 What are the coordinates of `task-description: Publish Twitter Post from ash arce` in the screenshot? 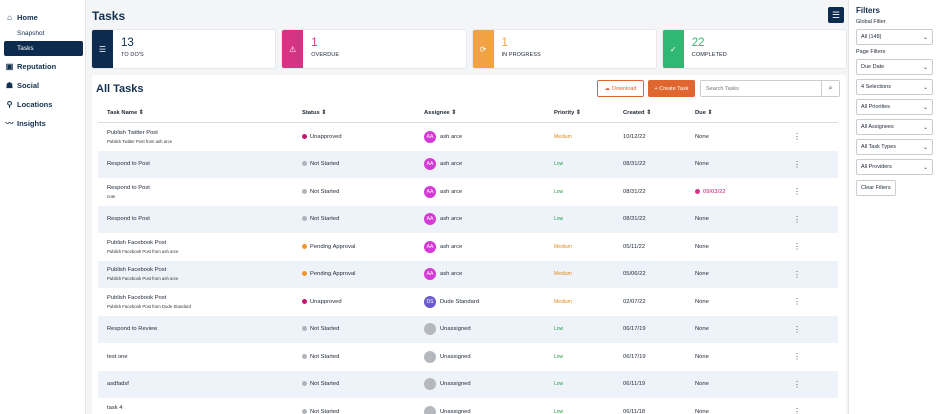 It's located at (140, 141).